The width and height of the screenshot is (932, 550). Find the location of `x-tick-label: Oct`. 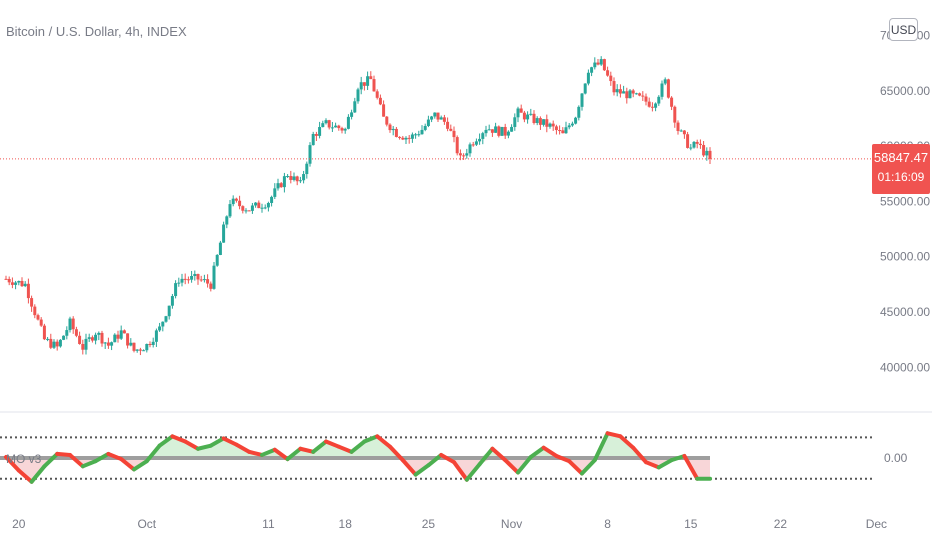

x-tick-label: Oct is located at coordinates (146, 524).